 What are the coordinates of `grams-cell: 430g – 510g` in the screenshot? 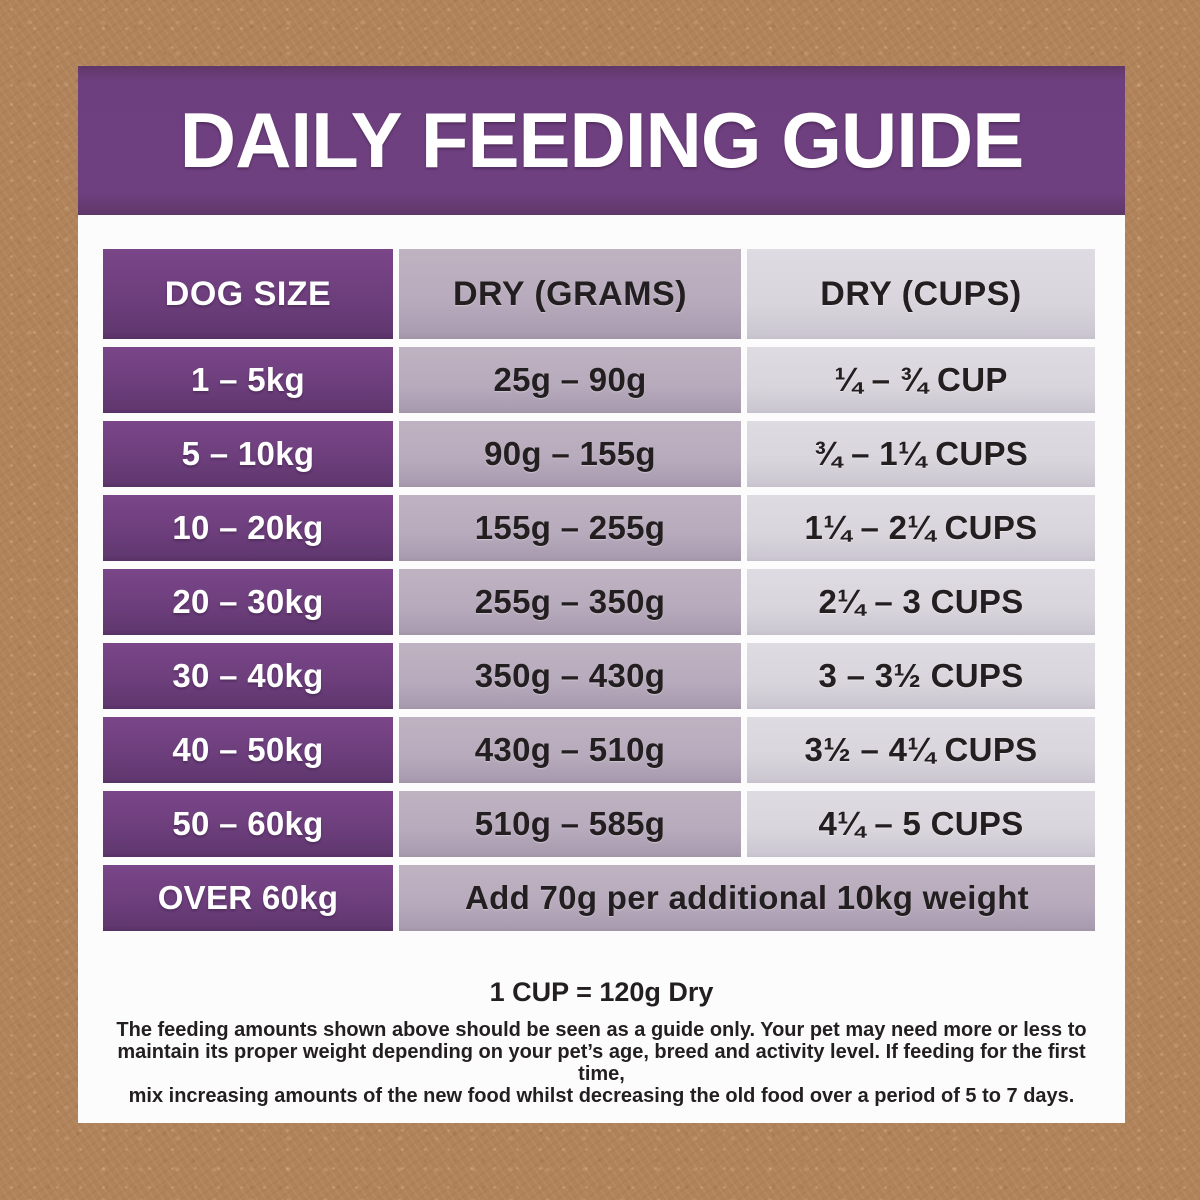 It's located at (570, 750).